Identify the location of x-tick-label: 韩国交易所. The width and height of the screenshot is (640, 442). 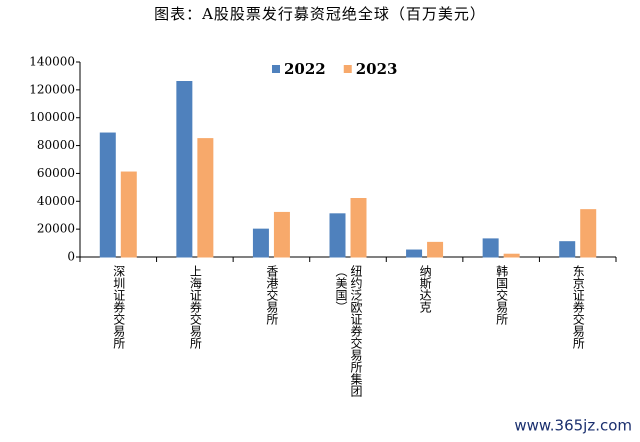
(501, 295).